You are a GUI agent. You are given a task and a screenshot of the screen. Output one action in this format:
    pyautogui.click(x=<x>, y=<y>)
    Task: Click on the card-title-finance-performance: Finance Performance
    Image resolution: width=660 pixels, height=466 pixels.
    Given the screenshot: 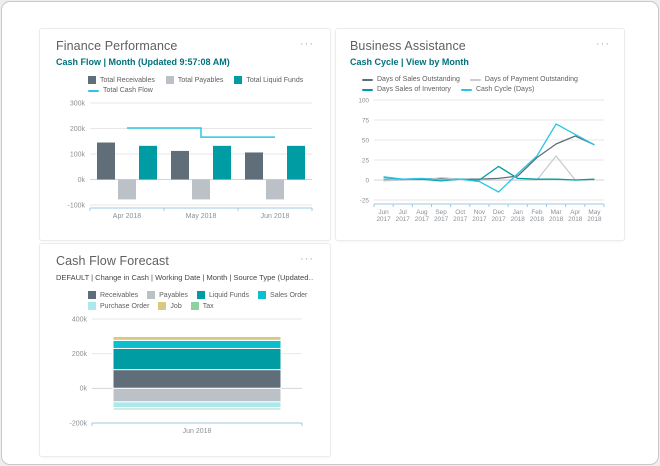 What is the action you would take?
    pyautogui.click(x=117, y=46)
    